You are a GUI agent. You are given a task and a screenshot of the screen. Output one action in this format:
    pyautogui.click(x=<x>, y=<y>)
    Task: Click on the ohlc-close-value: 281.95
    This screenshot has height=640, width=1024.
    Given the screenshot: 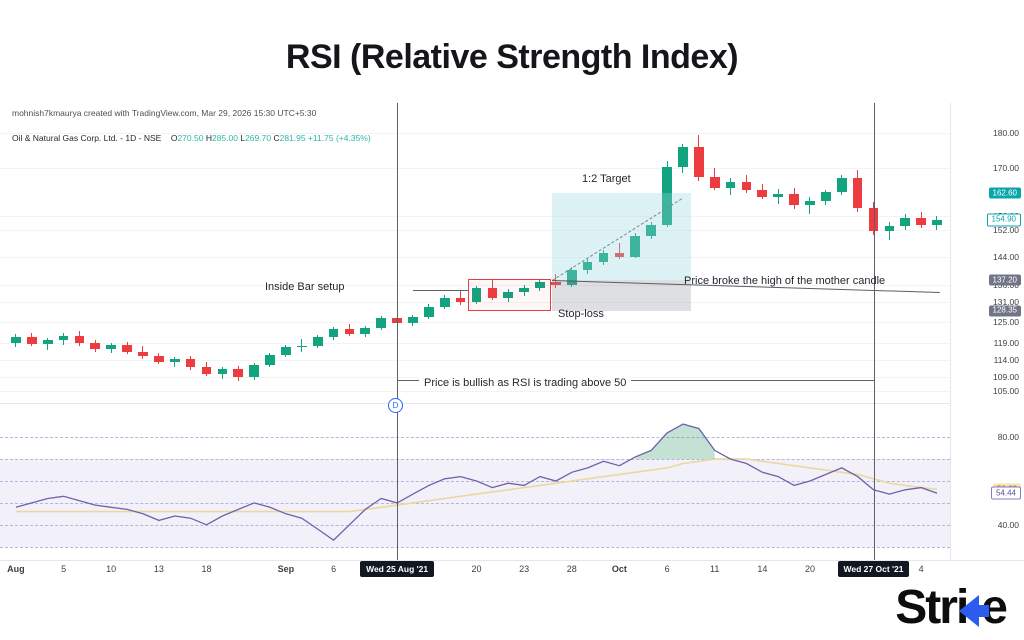 What is the action you would take?
    pyautogui.click(x=292, y=138)
    